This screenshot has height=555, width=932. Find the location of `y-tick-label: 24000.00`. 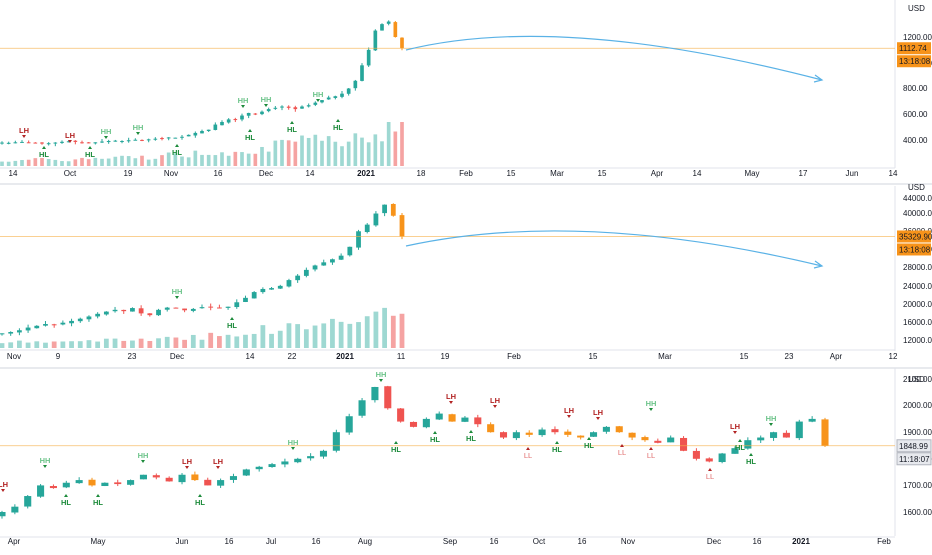

y-tick-label: 24000.00 is located at coordinates (917, 286).